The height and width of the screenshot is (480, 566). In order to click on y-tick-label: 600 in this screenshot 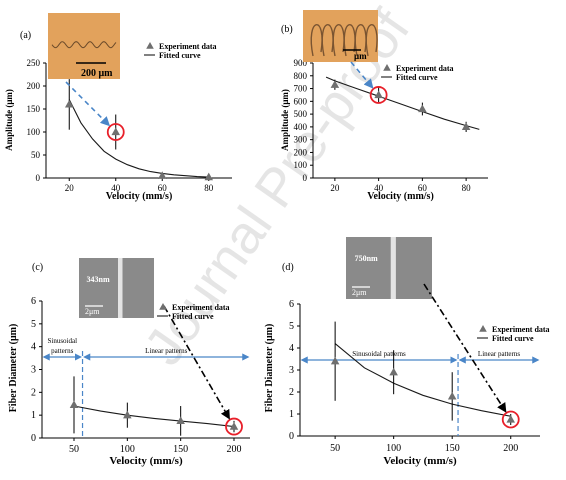, I will do `click(301, 101)`.